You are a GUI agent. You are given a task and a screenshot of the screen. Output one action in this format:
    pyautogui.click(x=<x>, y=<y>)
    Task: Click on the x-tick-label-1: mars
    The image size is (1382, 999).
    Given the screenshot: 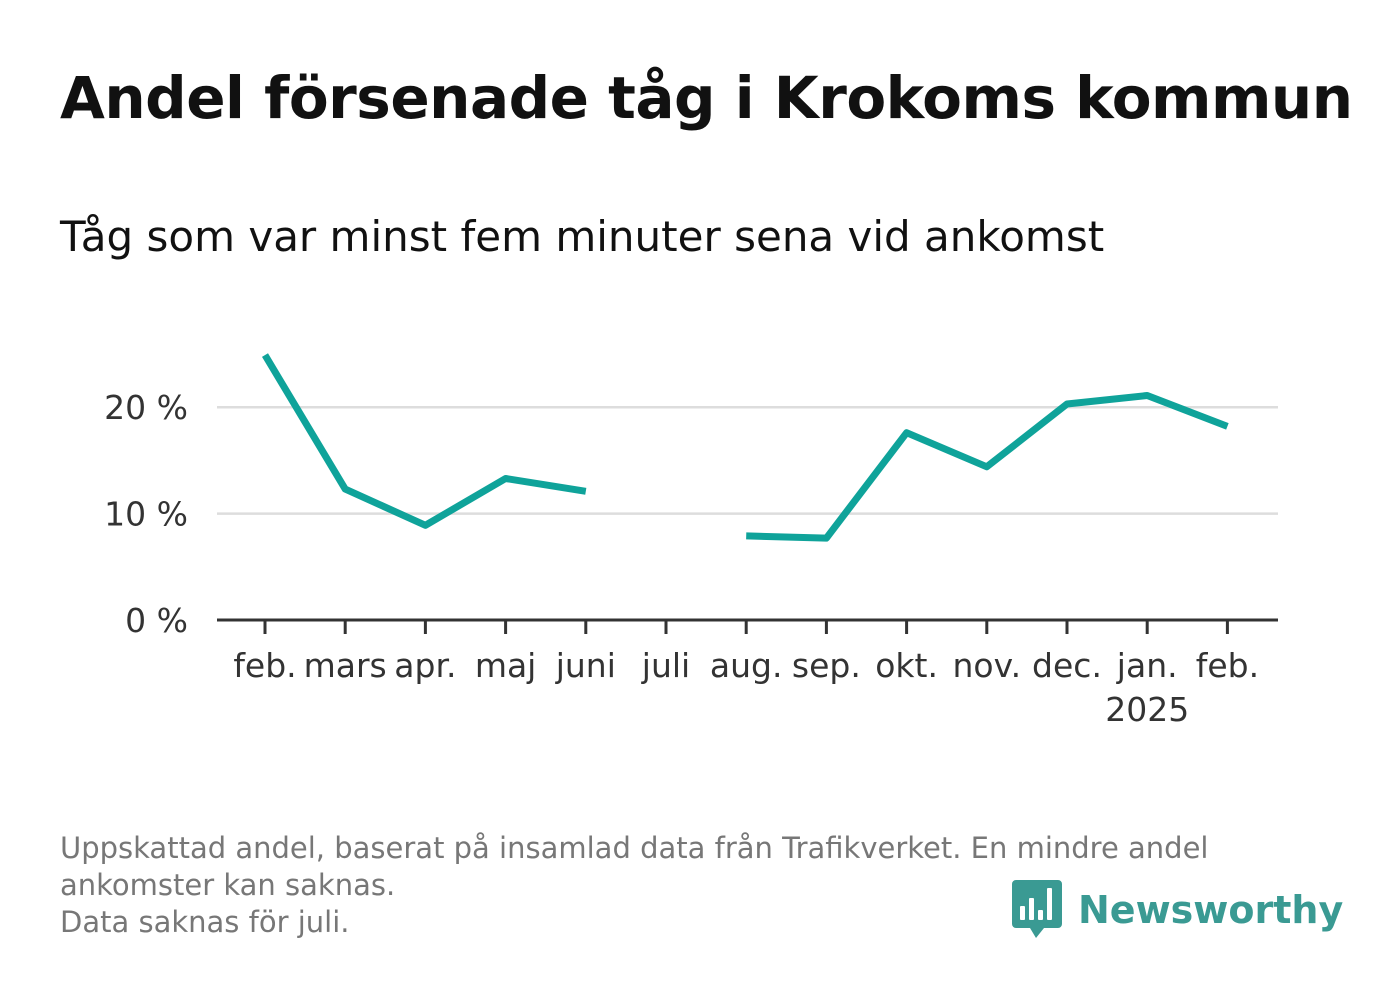 What is the action you would take?
    pyautogui.click(x=345, y=665)
    